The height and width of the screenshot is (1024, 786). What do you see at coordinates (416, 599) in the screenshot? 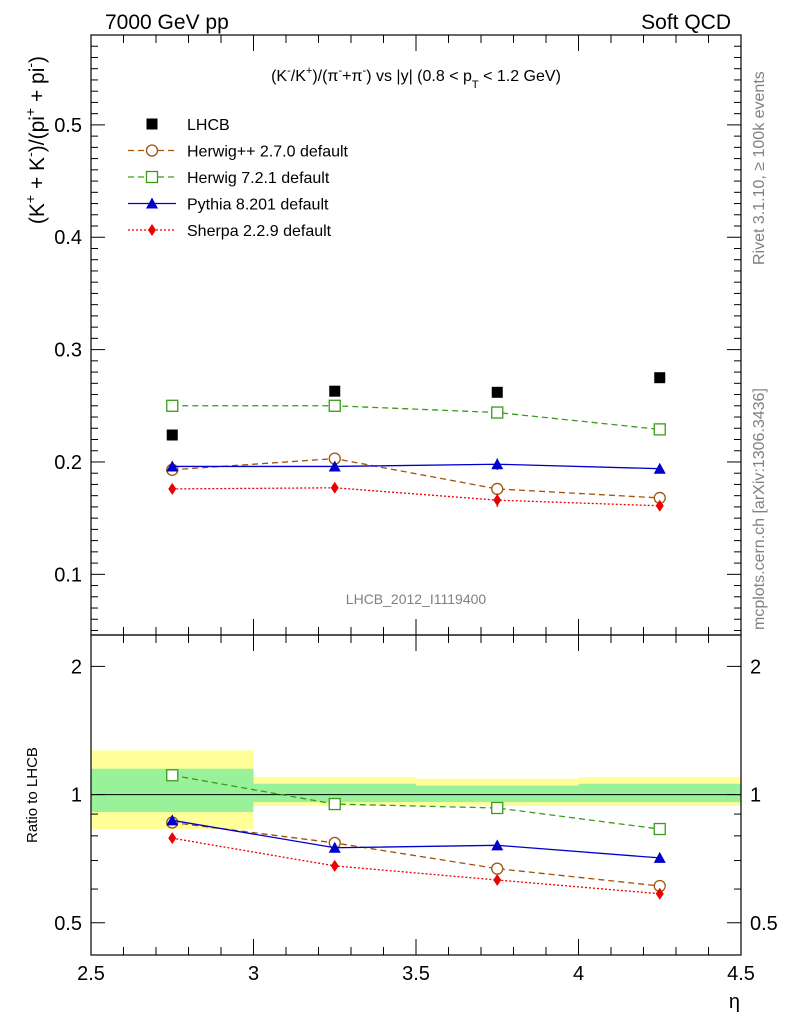
I see `analysis-id-label: LHCB_2012_I1119400` at bounding box center [416, 599].